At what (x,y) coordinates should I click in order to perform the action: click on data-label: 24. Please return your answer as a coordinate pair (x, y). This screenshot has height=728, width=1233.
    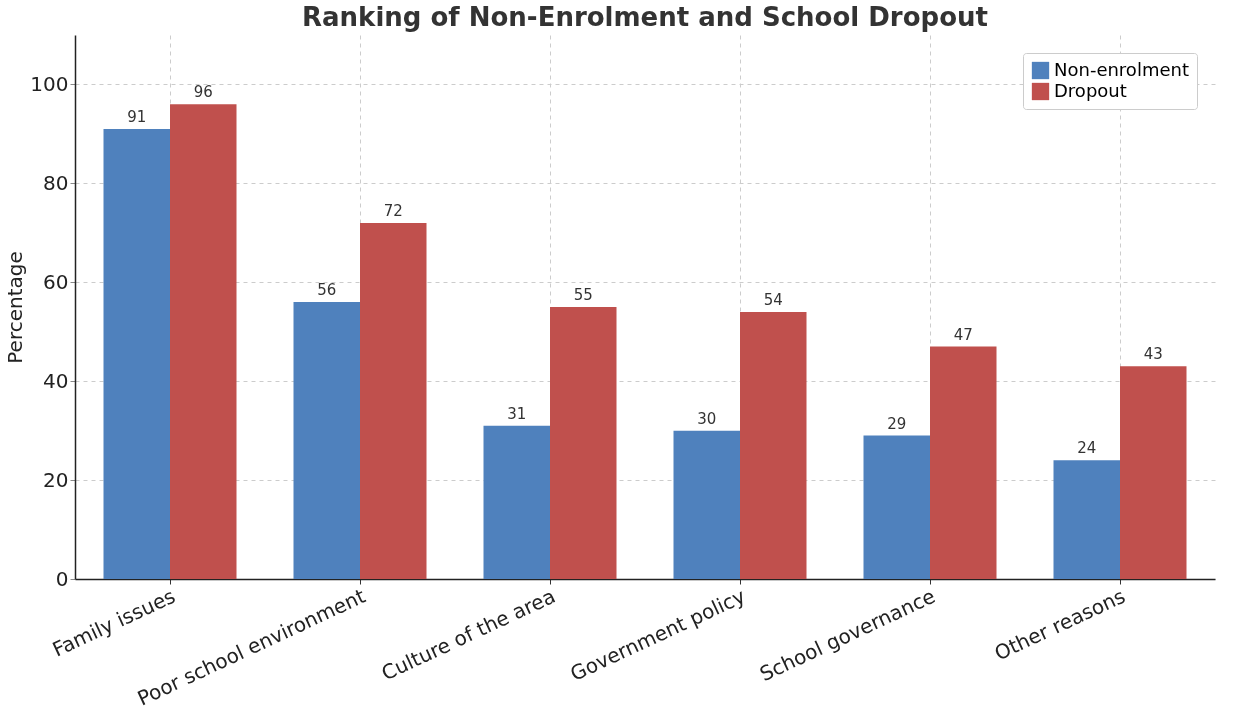
    Looking at the image, I should click on (1087, 448).